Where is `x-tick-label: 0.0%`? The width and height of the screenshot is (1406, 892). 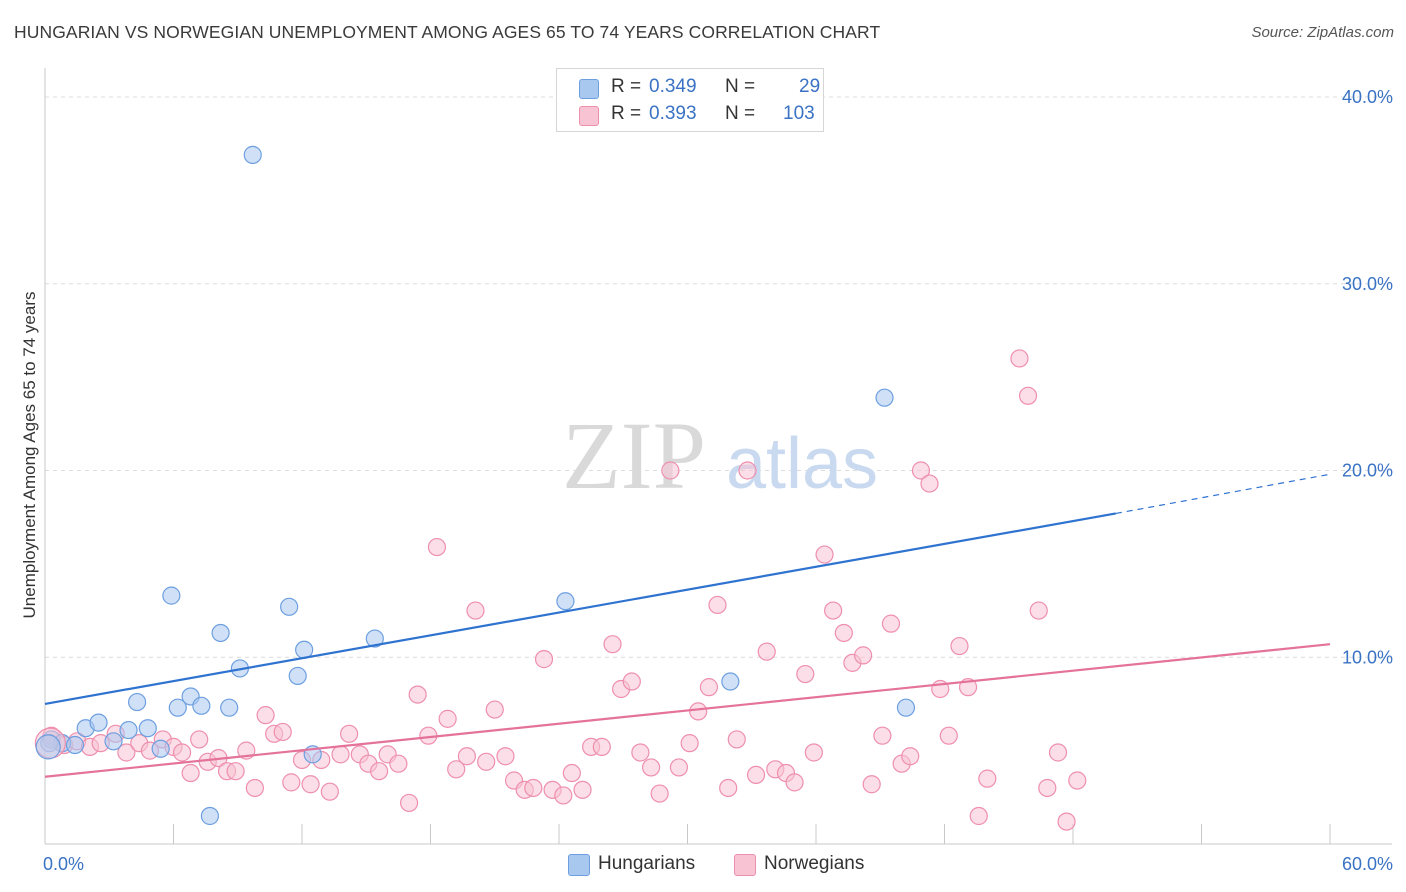 x-tick-label: 0.0% is located at coordinates (63, 864).